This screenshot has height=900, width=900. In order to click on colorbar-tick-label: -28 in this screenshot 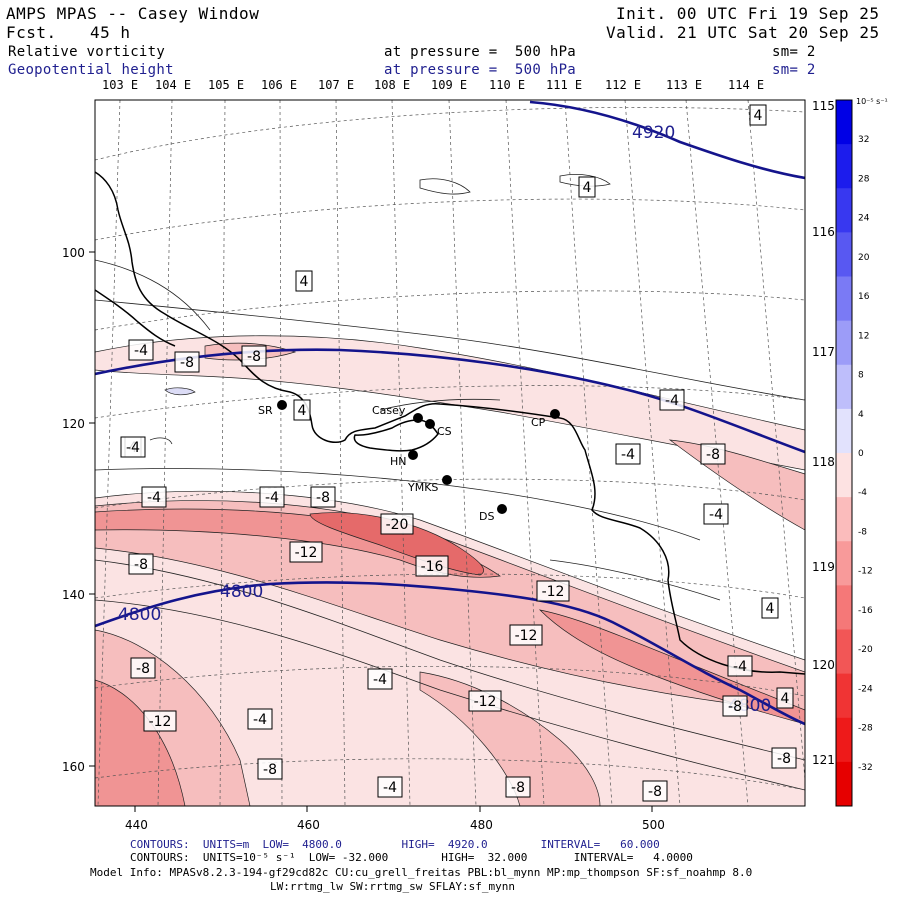, I will do `click(865, 729)`.